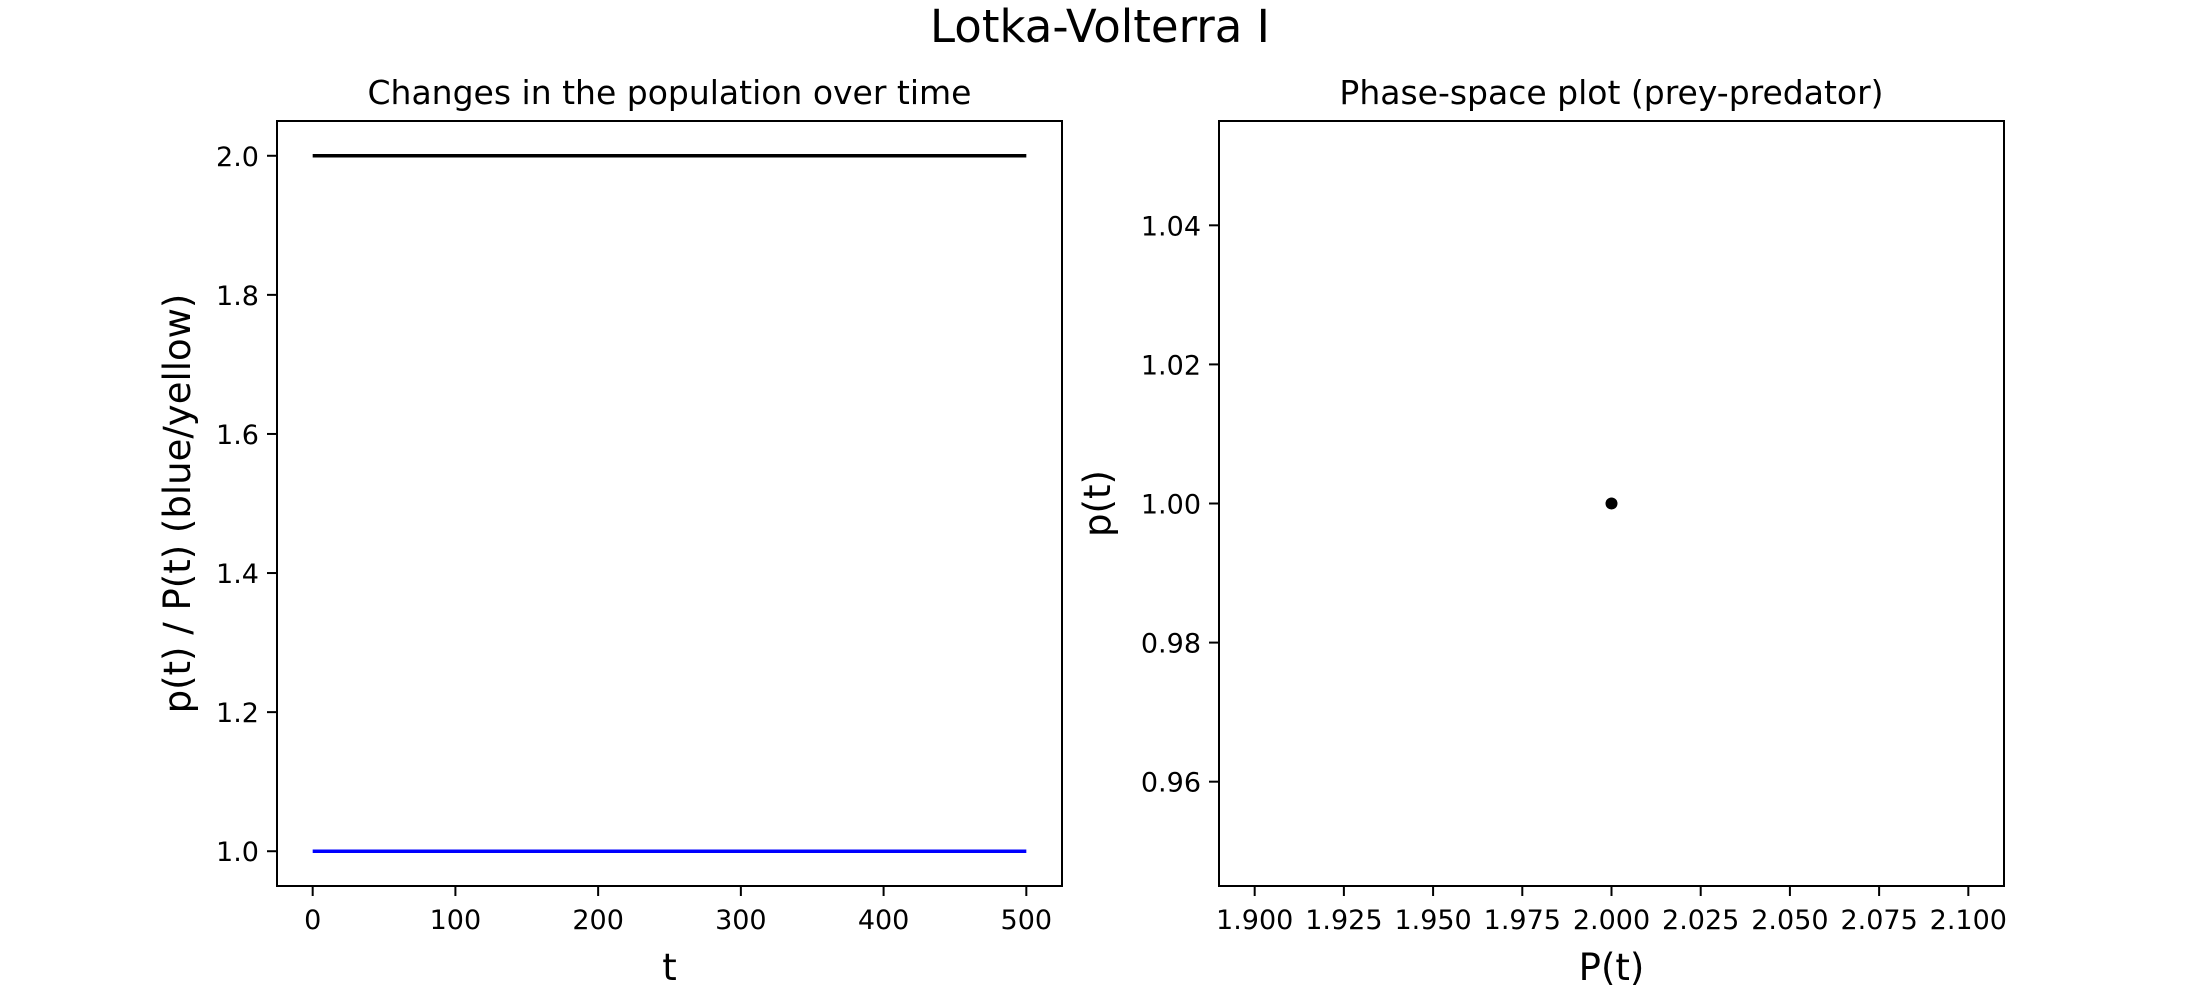 The width and height of the screenshot is (2200, 1000). What do you see at coordinates (1789, 920) in the screenshot?
I see `x-tick-label: 2.050` at bounding box center [1789, 920].